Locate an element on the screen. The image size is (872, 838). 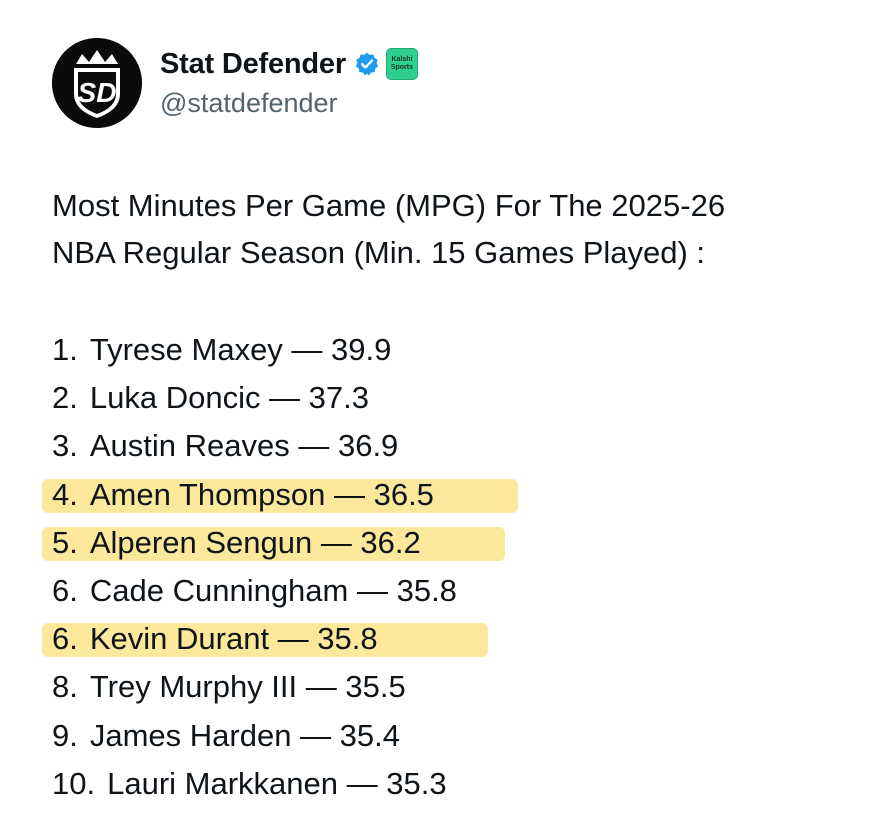
list-item: 4. Amen Thompson — 36.5 is located at coordinates (447, 495).